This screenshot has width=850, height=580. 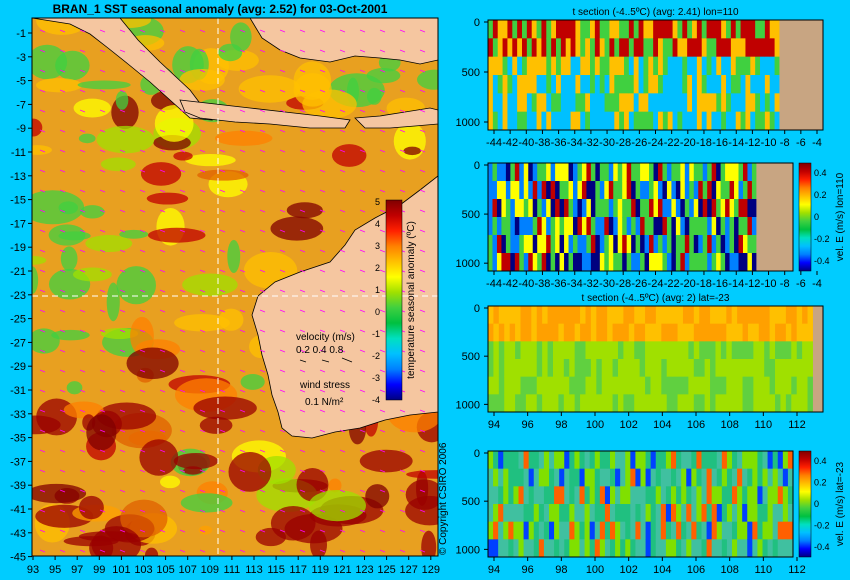 I want to click on section-x-tick-label: -32, so click(x=591, y=284).